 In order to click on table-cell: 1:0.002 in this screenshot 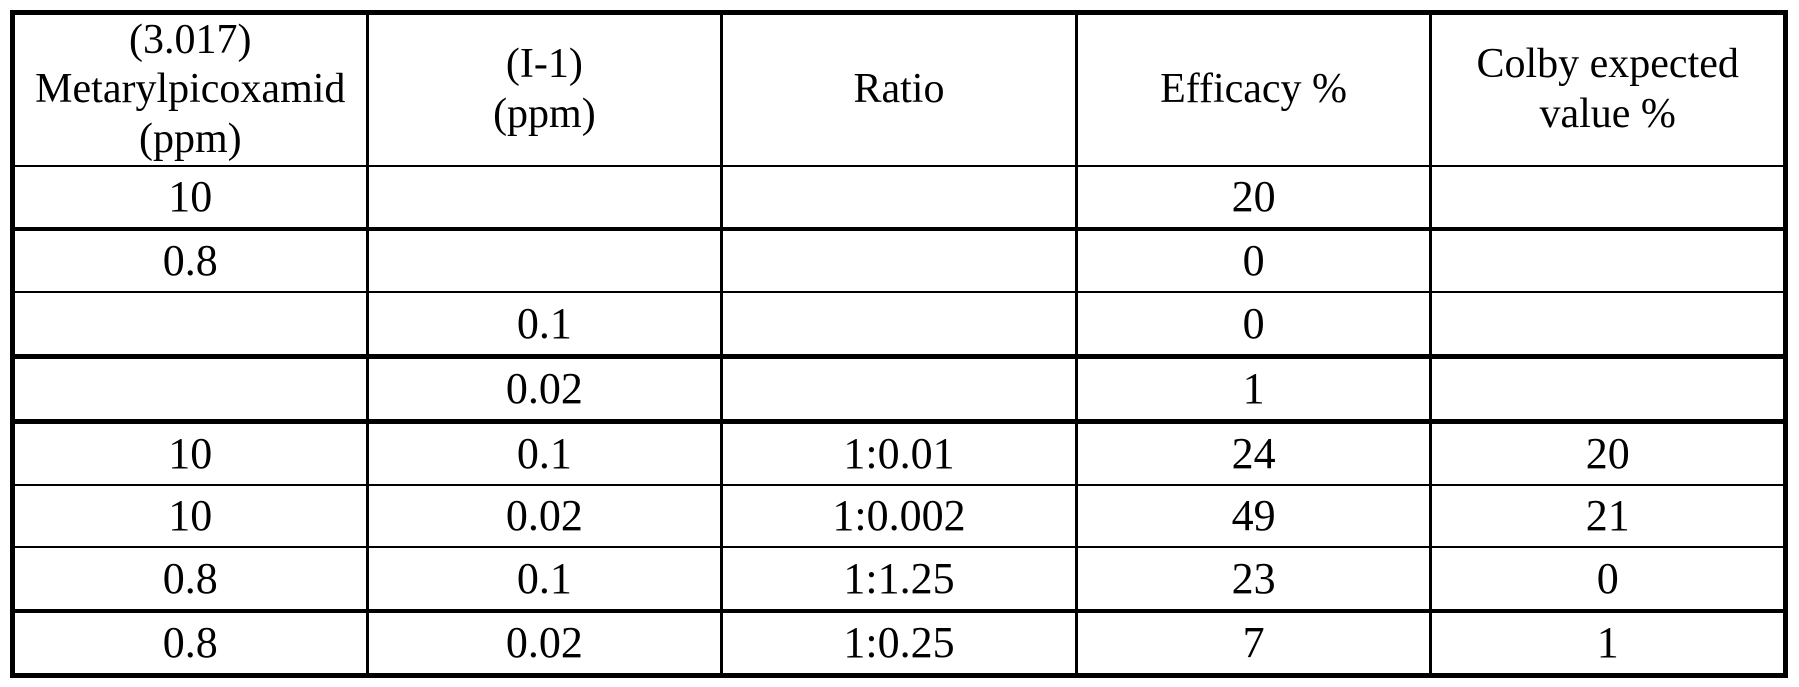, I will do `click(899, 517)`.